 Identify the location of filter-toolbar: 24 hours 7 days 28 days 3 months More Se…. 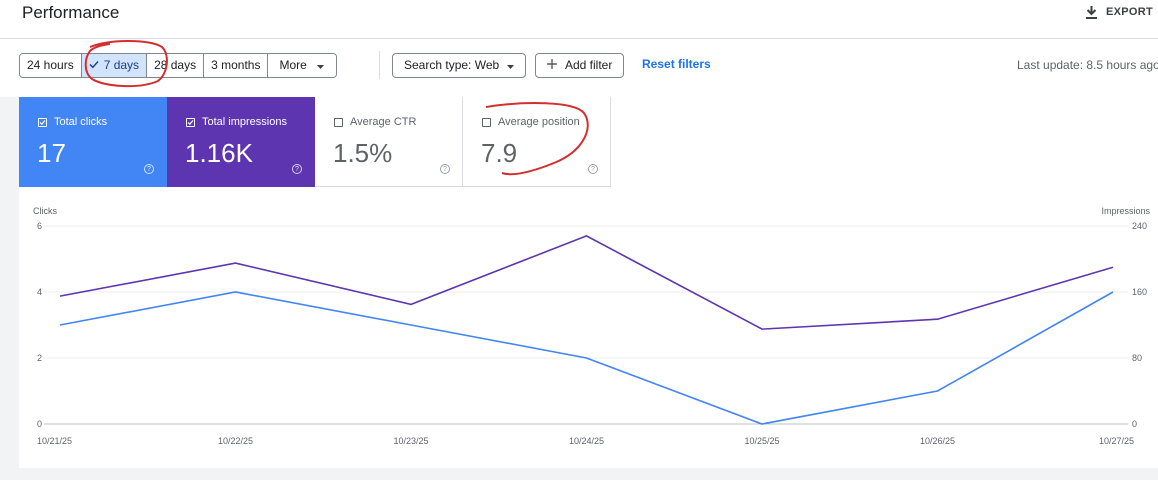
(579, 68).